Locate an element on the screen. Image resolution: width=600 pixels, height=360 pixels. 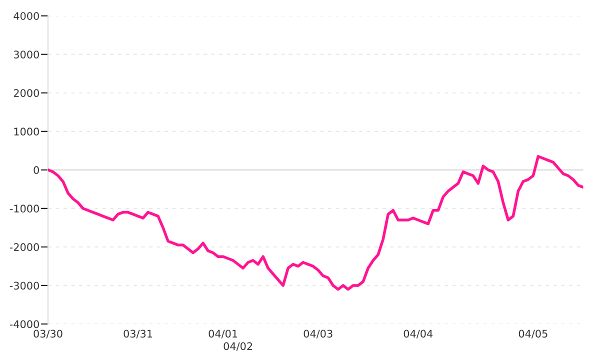
x-tick-label: 03/30 is located at coordinates (48, 334).